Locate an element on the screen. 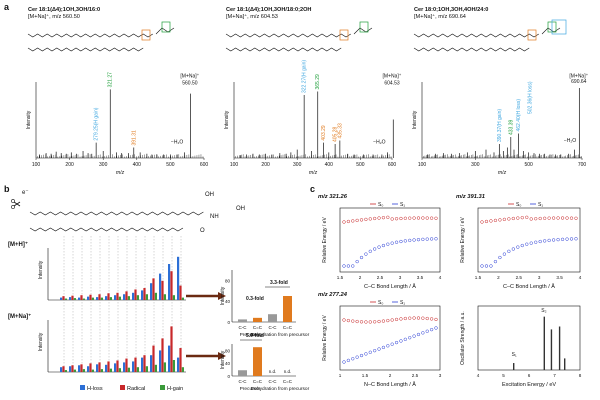  peak-annotation: −H₂O is located at coordinates (570, 141).